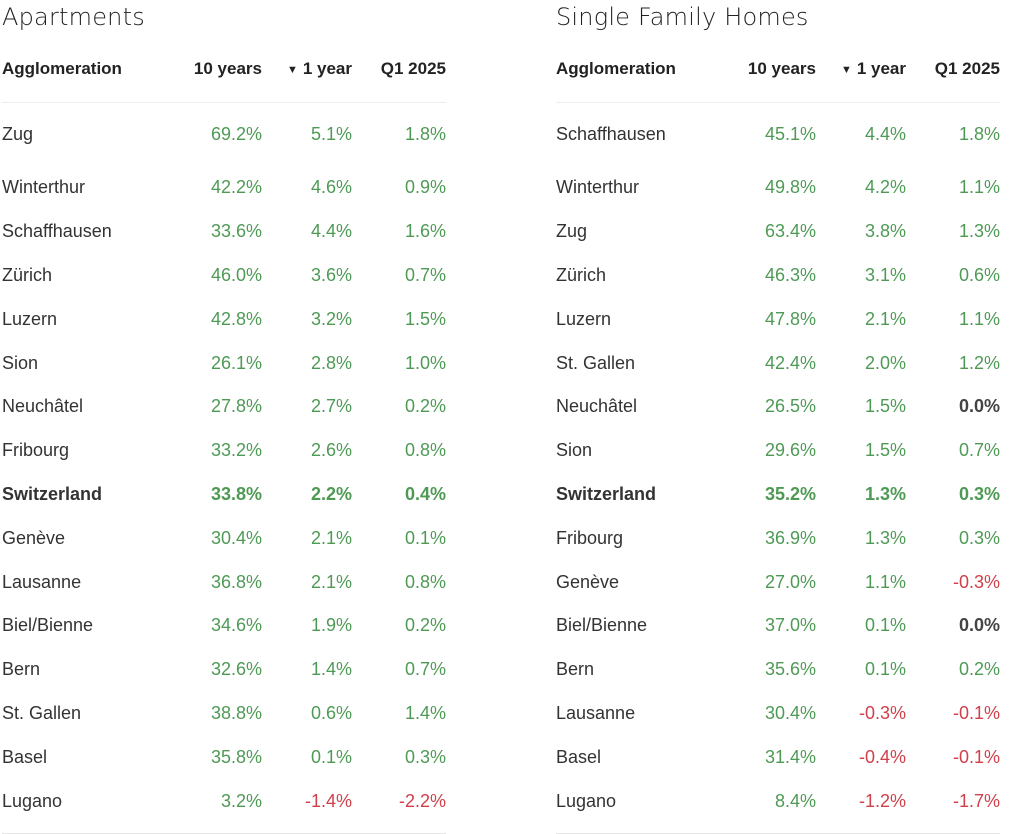  I want to click on cell-10-years: 3.2%, so click(241, 800).